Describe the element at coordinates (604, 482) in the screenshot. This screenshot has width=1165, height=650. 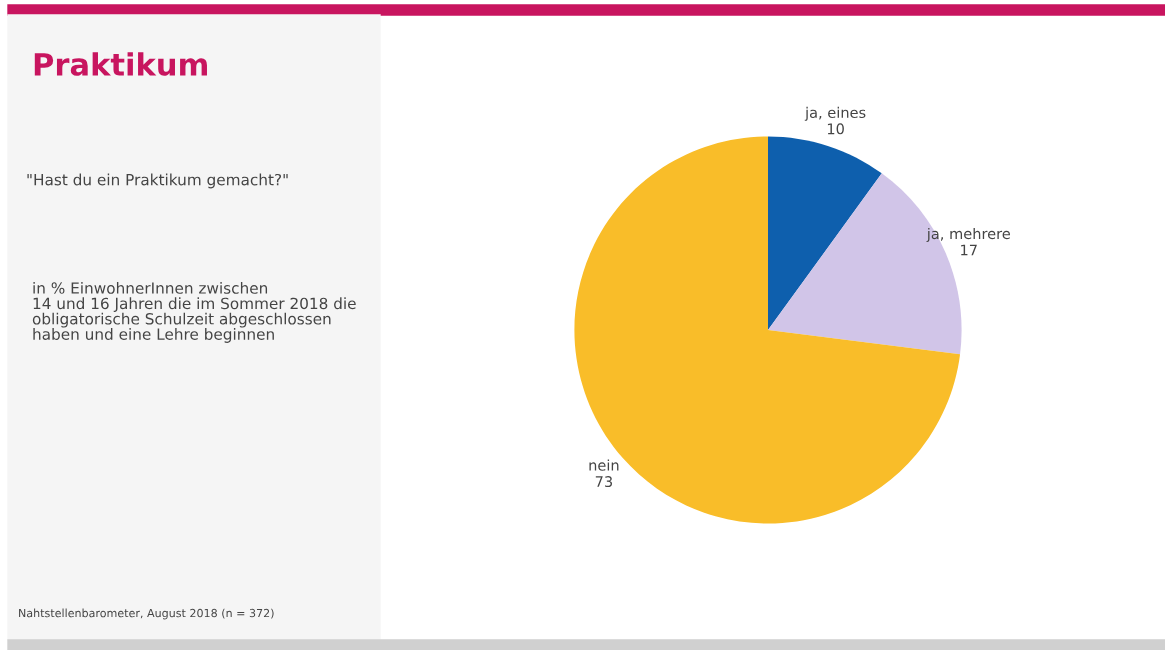
I see `data-label: 73` at that location.